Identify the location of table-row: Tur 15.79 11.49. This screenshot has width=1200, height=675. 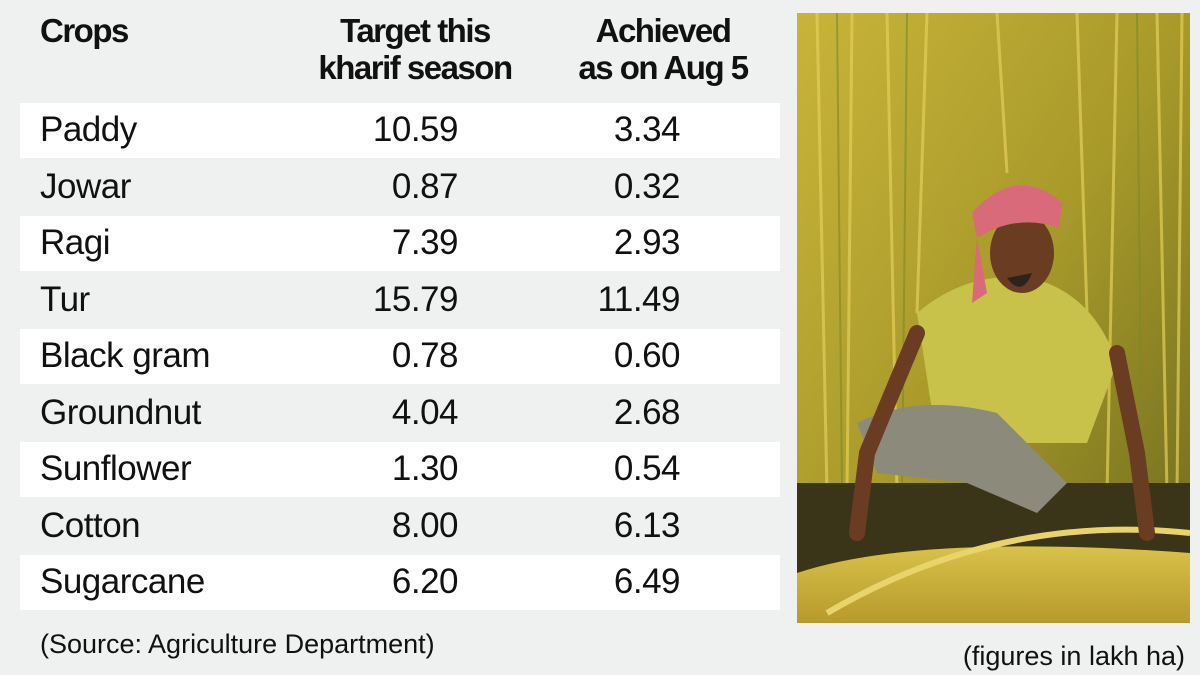
(400, 300).